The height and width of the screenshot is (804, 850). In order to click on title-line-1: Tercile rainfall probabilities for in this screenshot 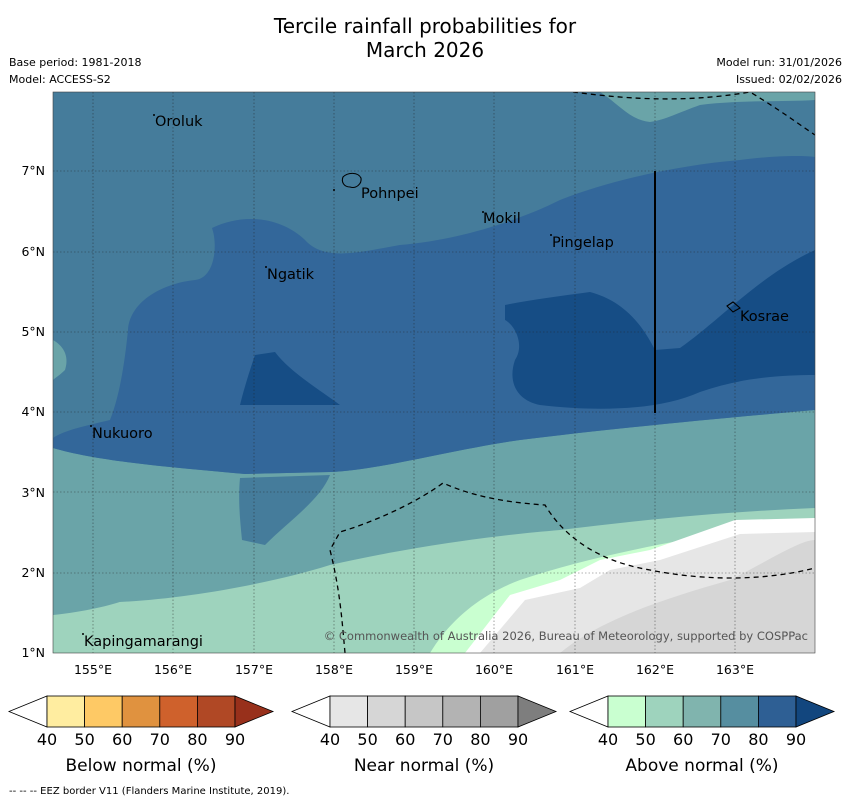, I will do `click(425, 26)`.